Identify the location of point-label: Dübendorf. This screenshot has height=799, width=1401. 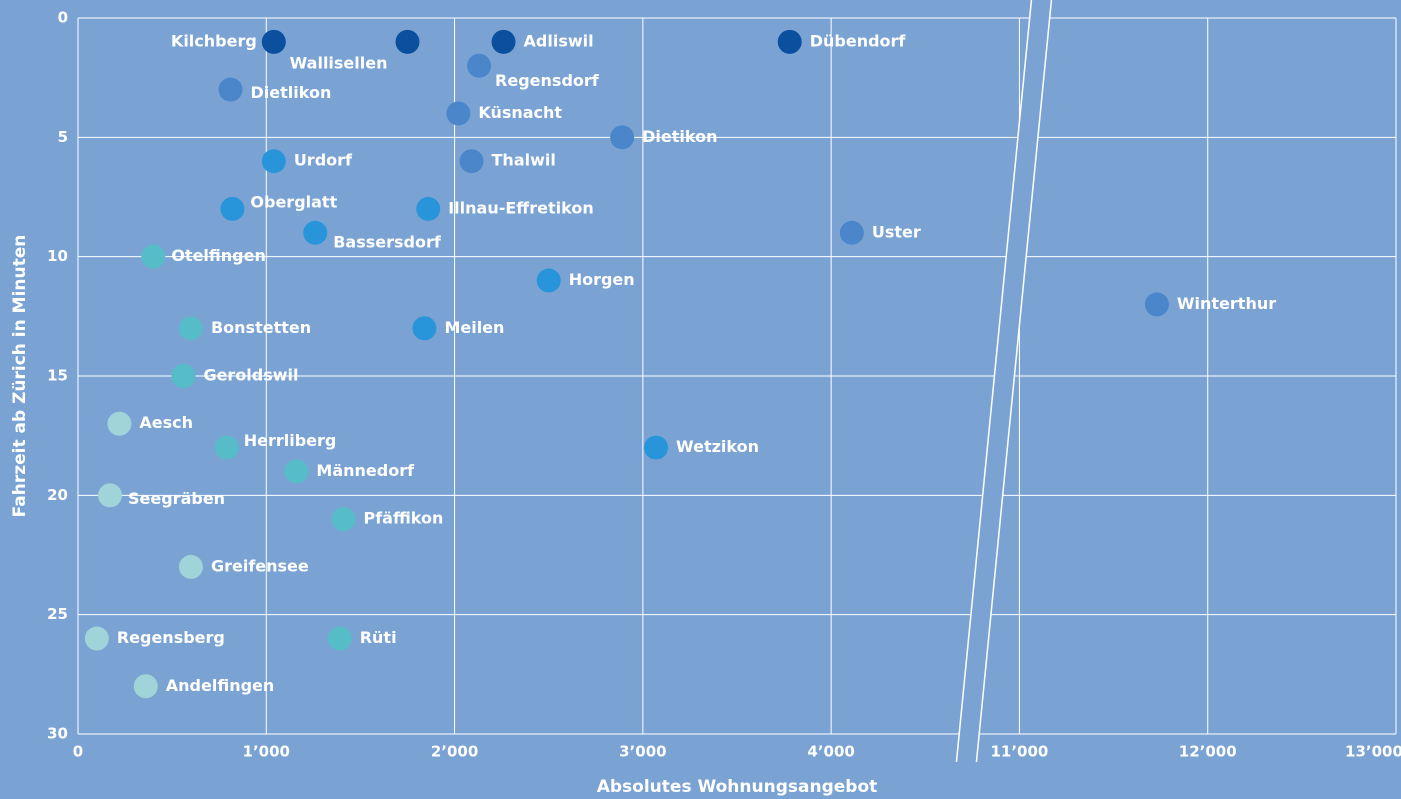
(858, 40).